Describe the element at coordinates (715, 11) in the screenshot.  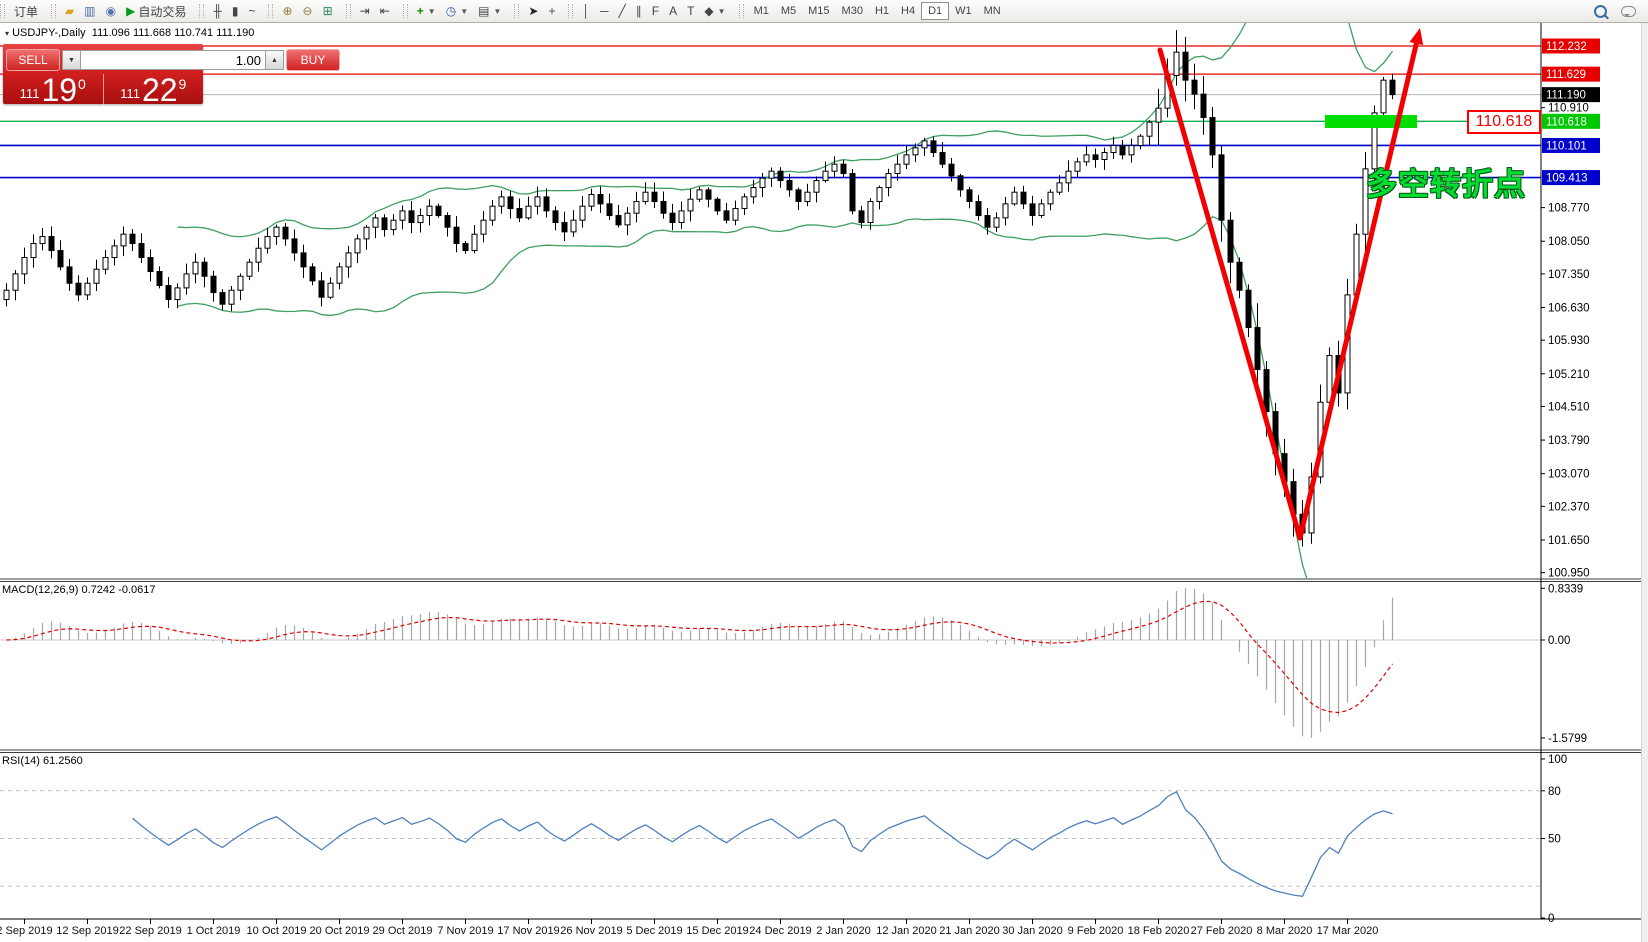
I see `shapes-icon: ◆ ▼` at that location.